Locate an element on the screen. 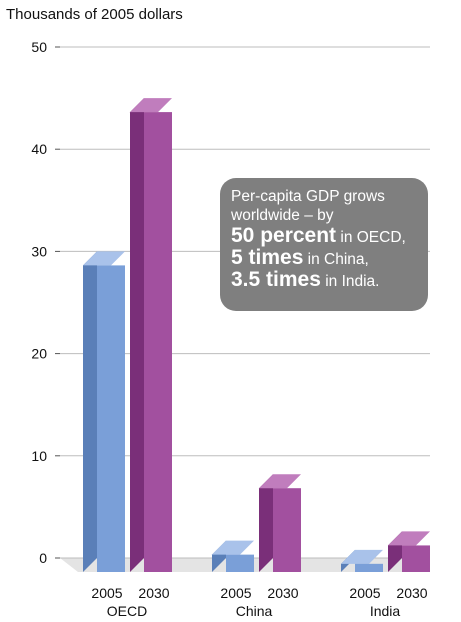  annotation-line-5: 3.5 times in India. is located at coordinates (326, 280).